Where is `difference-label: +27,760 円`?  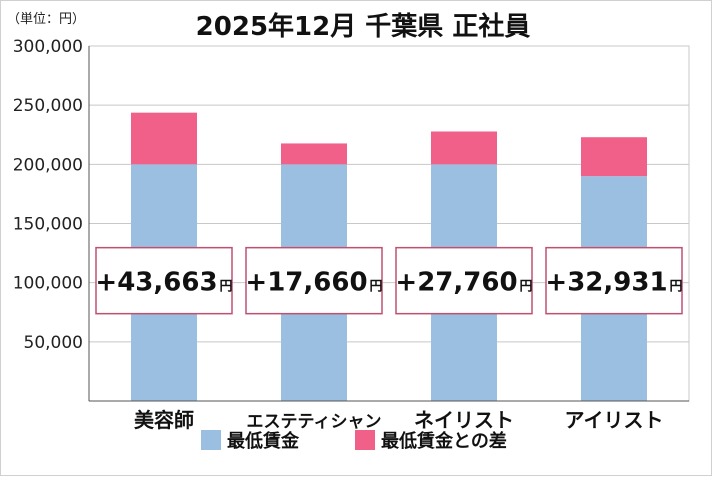 difference-label: +27,760 円 is located at coordinates (464, 280).